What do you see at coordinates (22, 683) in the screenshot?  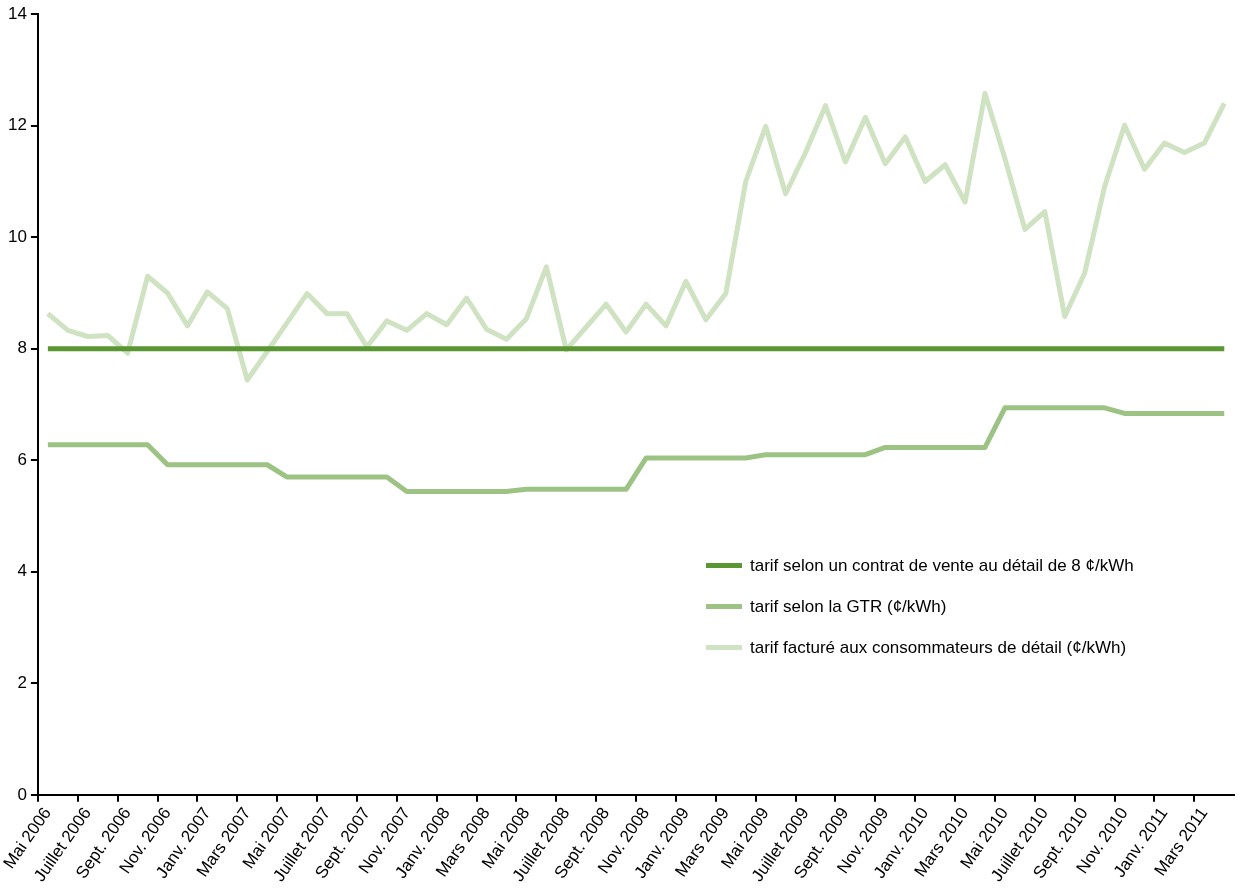 I see `y-tick-label: 2` at bounding box center [22, 683].